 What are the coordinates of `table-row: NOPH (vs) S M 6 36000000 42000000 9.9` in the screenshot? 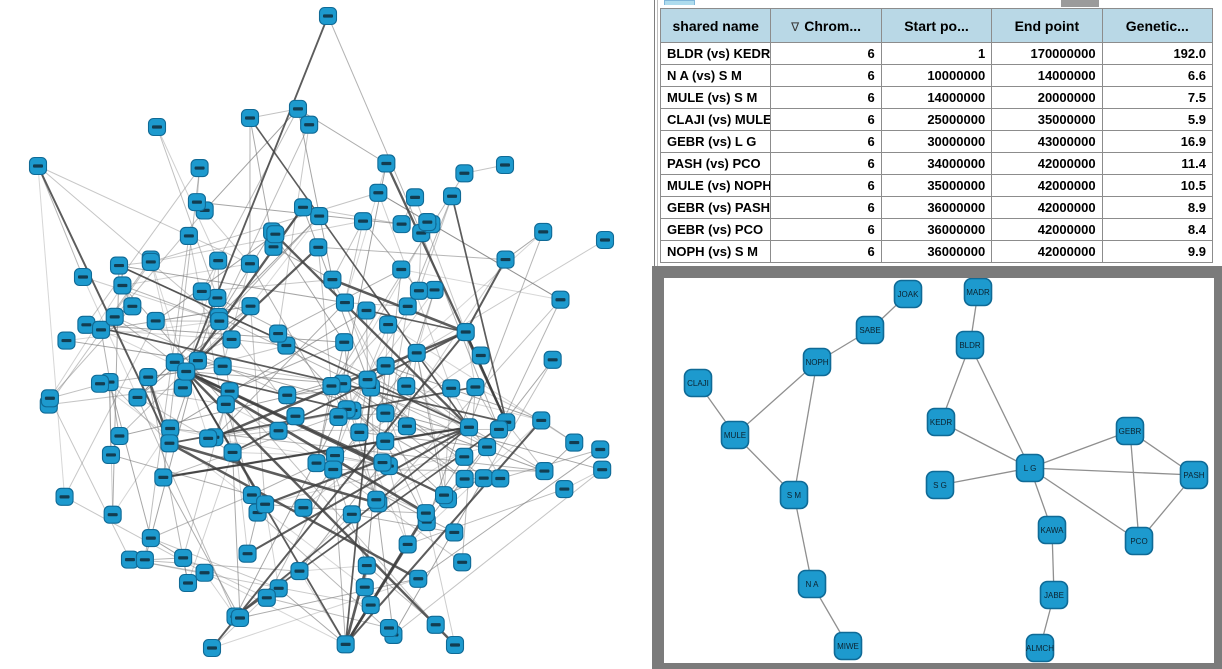 It's located at (936, 251).